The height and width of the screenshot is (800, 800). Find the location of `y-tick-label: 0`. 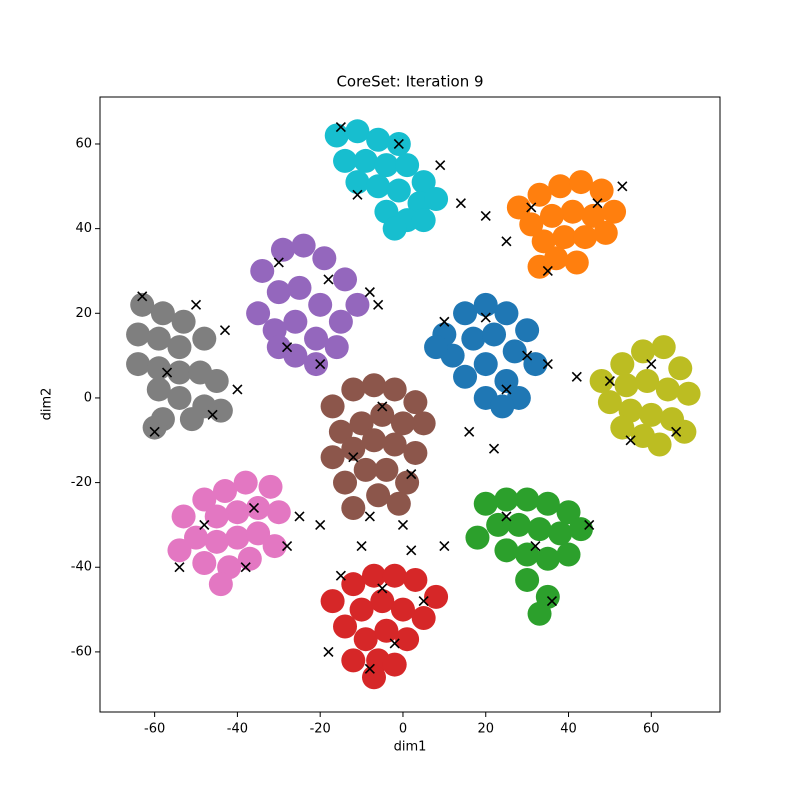

y-tick-label: 0 is located at coordinates (88, 397).